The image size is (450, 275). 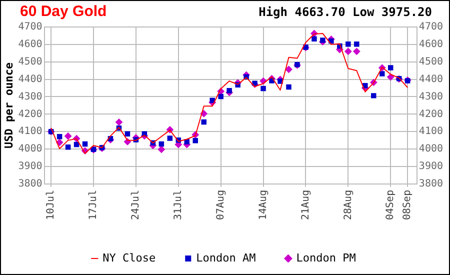 I want to click on y-axis-title: USD per ounce, so click(x=9, y=105).